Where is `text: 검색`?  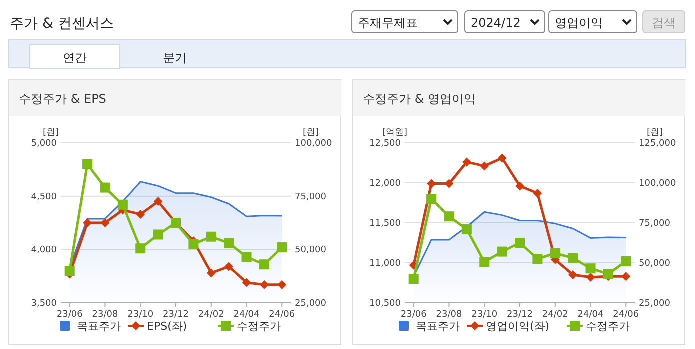
text: 검색 is located at coordinates (664, 23).